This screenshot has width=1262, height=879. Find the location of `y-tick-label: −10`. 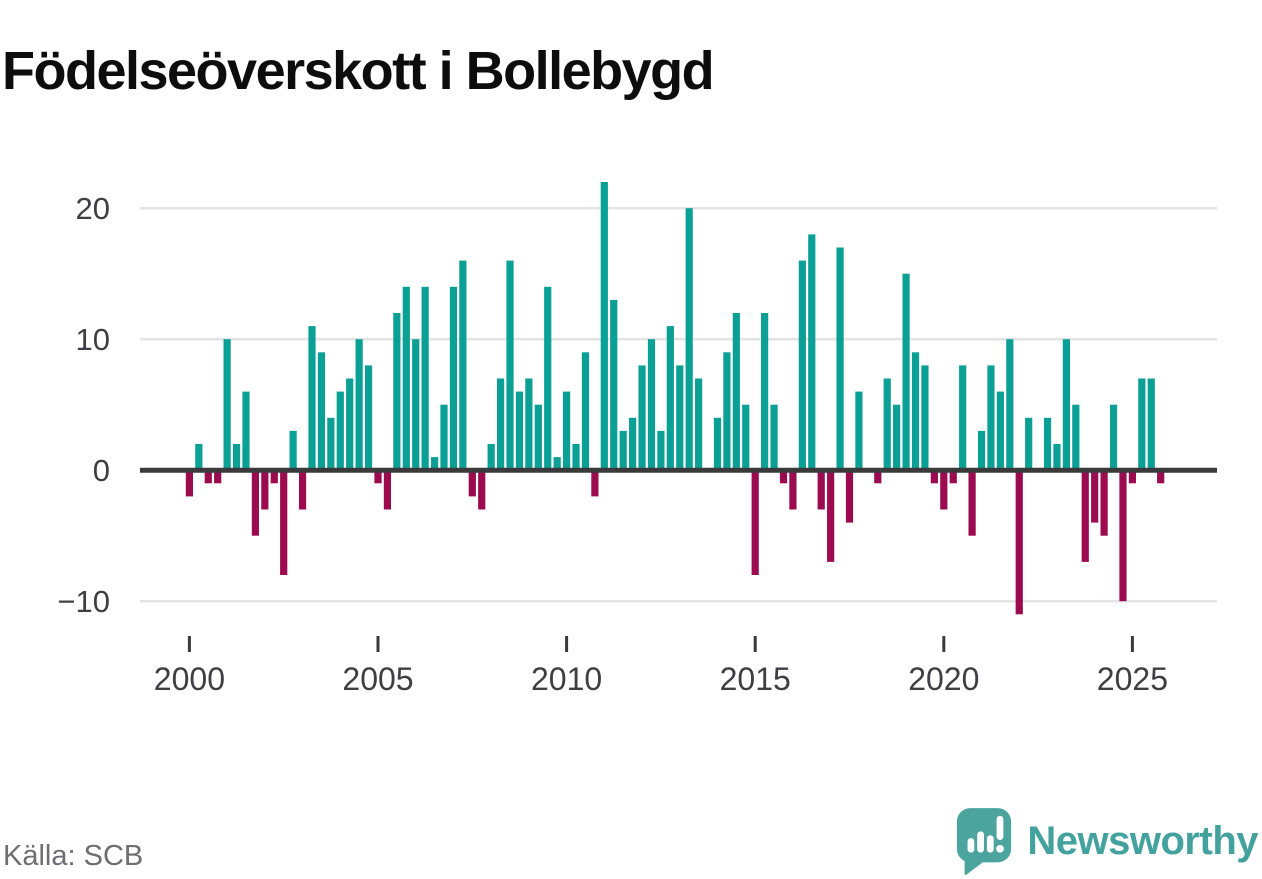

y-tick-label: −10 is located at coordinates (83, 601).